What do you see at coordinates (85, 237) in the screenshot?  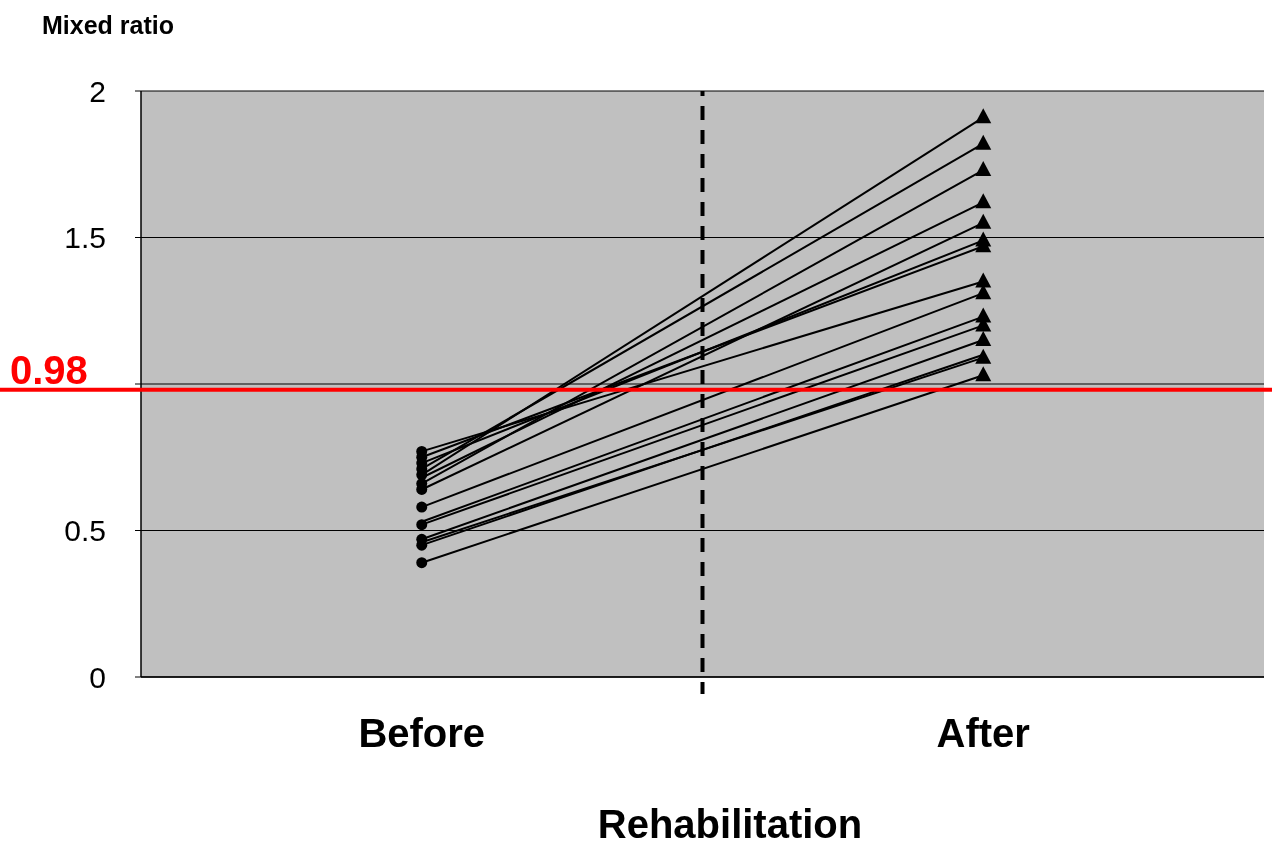 I see `y-tick-label: 1.5` at bounding box center [85, 237].